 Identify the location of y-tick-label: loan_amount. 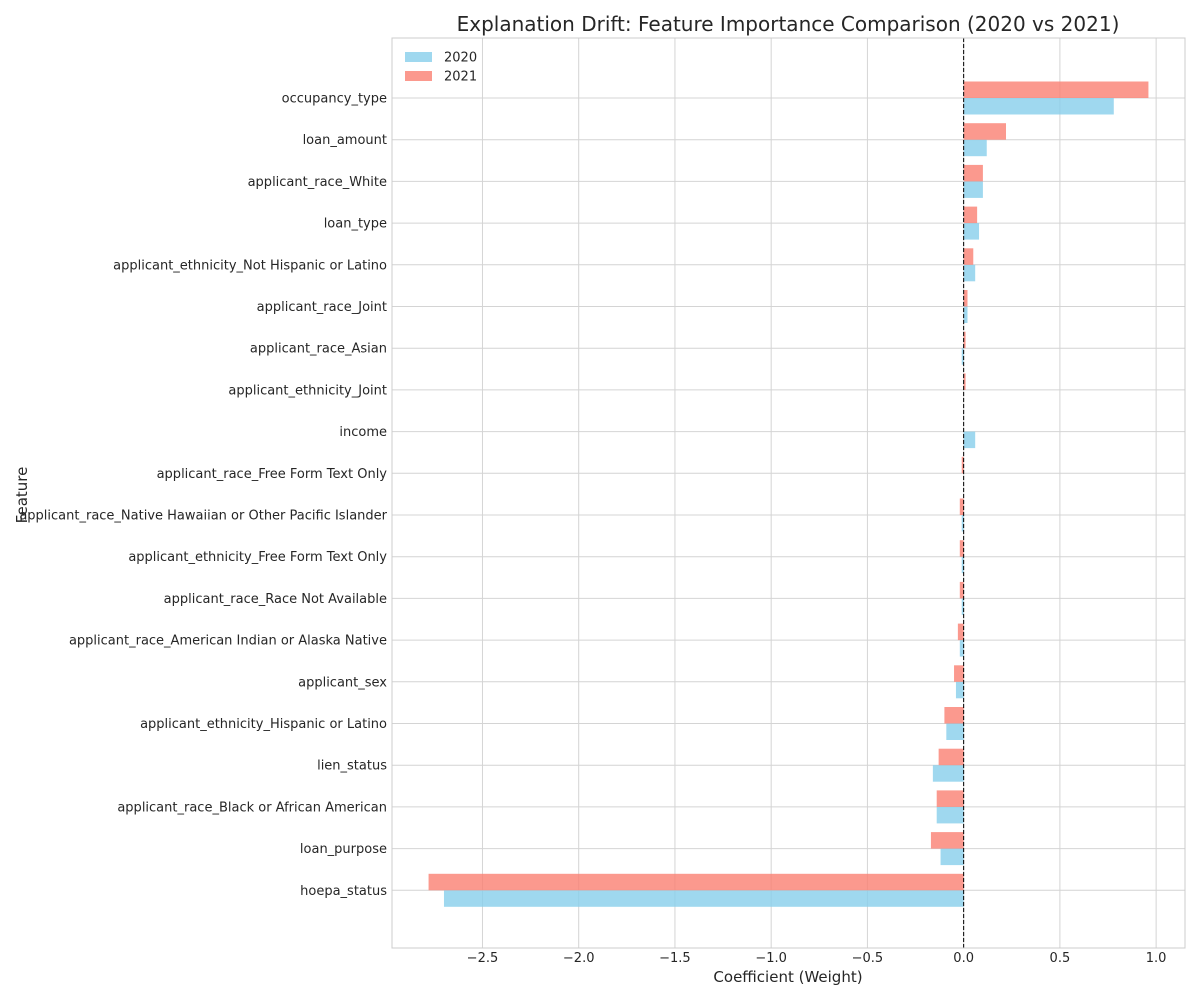
(345, 140).